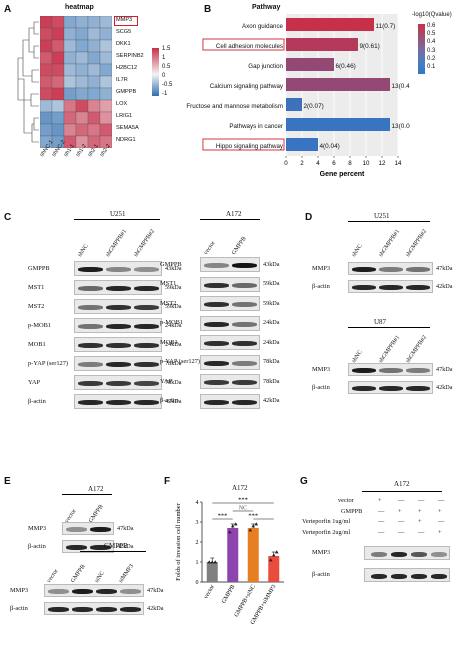 This screenshot has height=646, width=474. Describe the element at coordinates (197, 523) in the screenshot. I see `invasion-y-tick-label: 3` at that location.